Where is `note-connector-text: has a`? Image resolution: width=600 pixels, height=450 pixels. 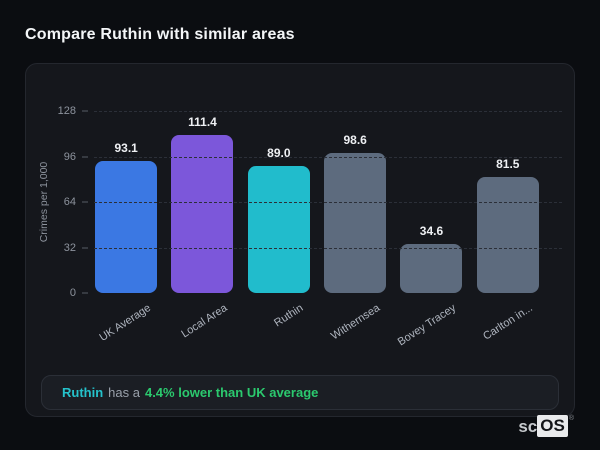 note-connector-text: has a is located at coordinates (124, 392).